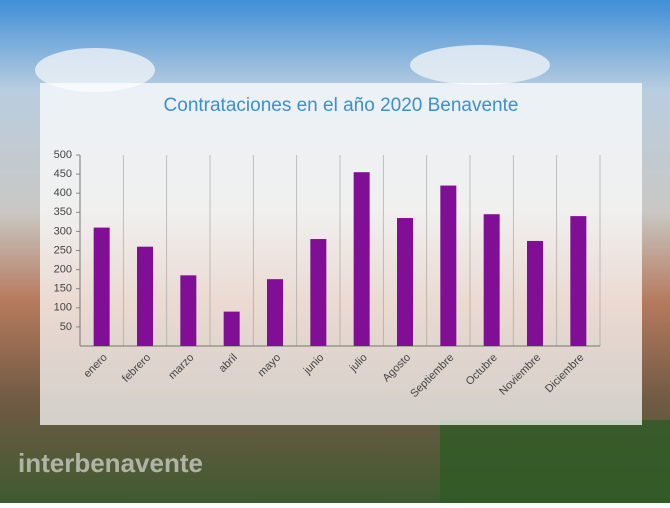 The image size is (670, 508). Describe the element at coordinates (63, 174) in the screenshot. I see `y-tick-label: 450` at that location.